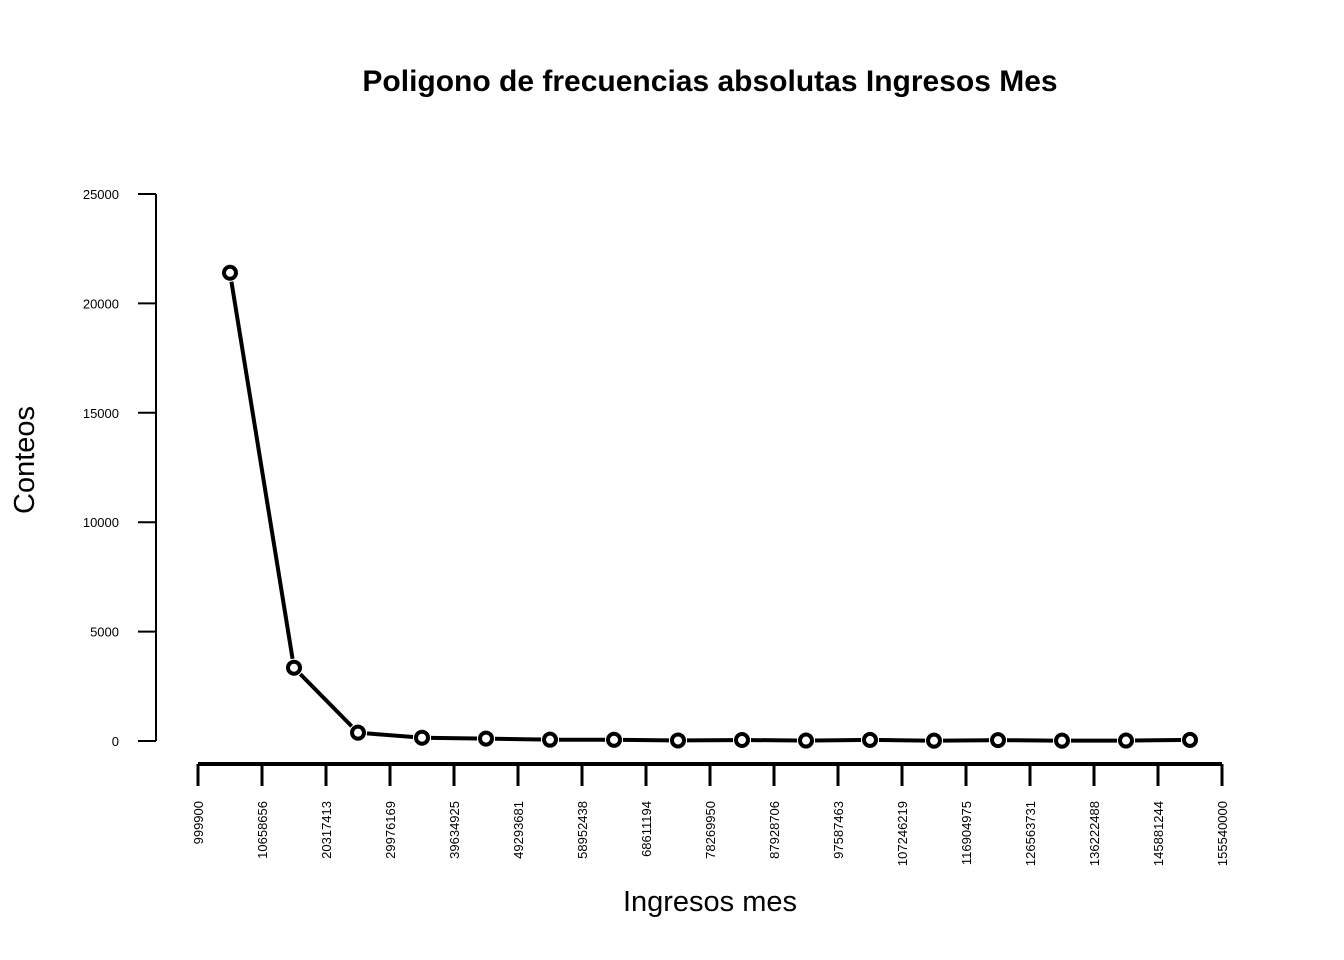 The width and height of the screenshot is (1344, 960). What do you see at coordinates (101, 522) in the screenshot?
I see `y-tick-label: 10000` at bounding box center [101, 522].